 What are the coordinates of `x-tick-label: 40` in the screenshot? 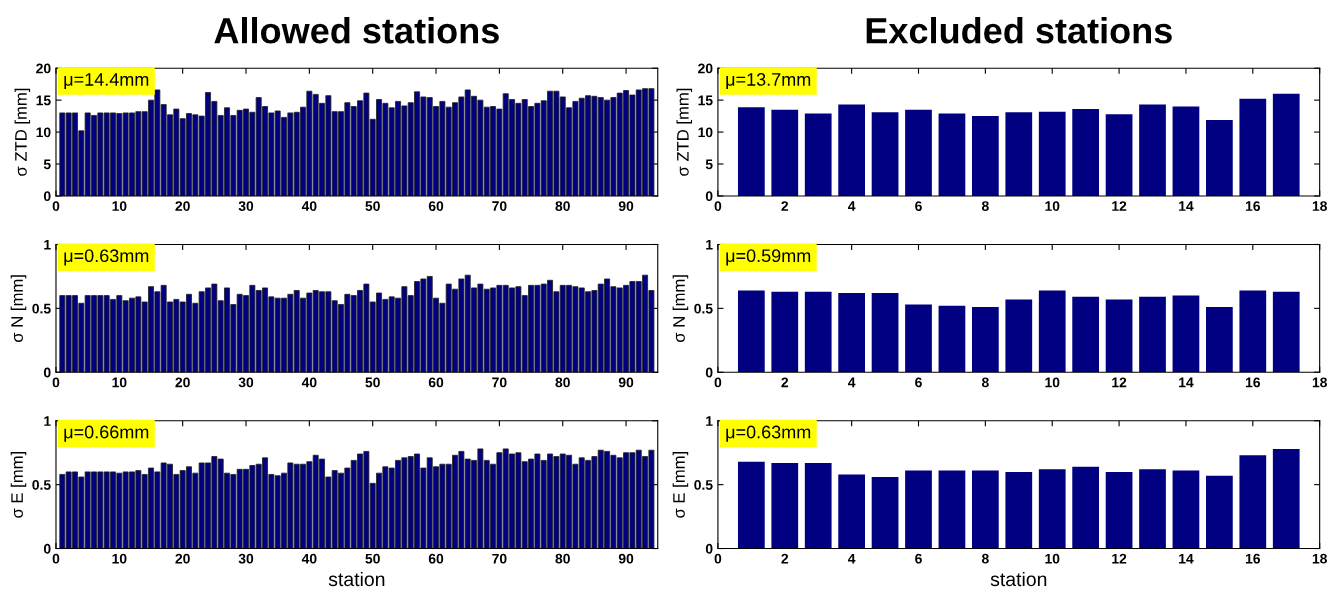 It's located at (309, 206).